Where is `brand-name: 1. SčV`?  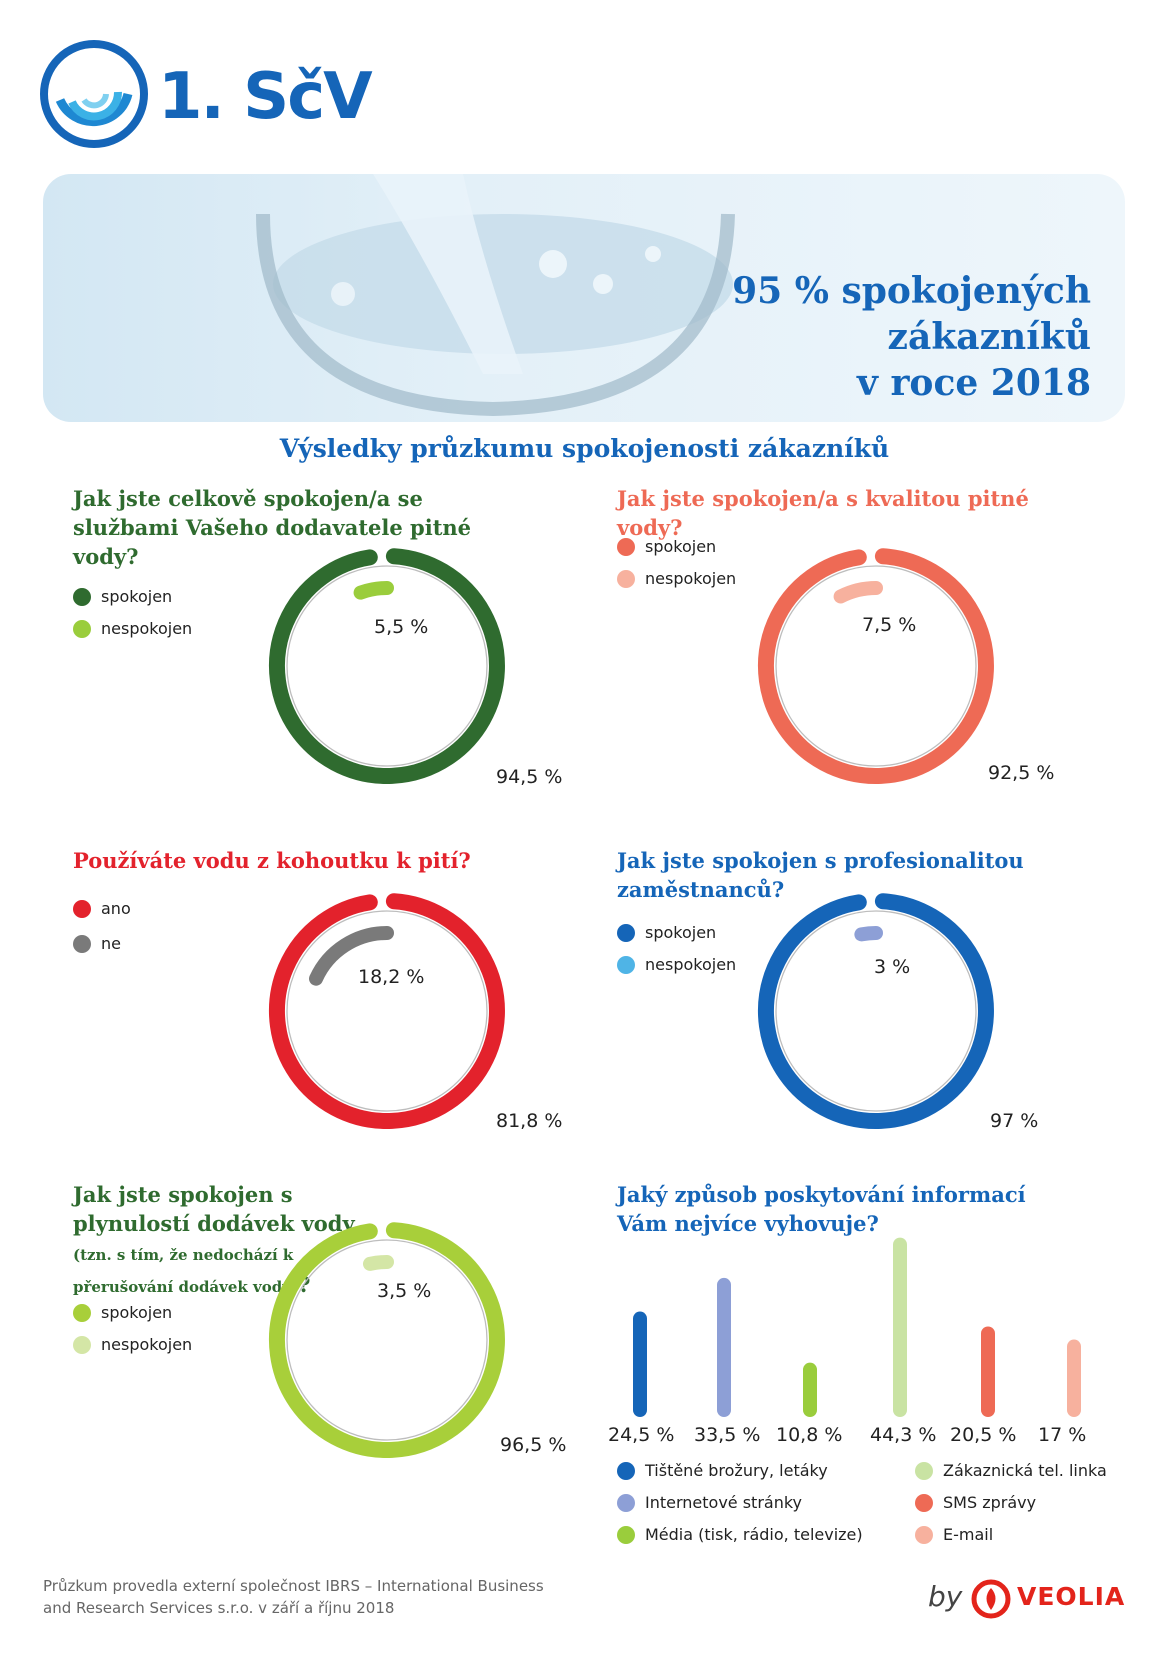 brand-name: 1. SčV is located at coordinates (265, 97).